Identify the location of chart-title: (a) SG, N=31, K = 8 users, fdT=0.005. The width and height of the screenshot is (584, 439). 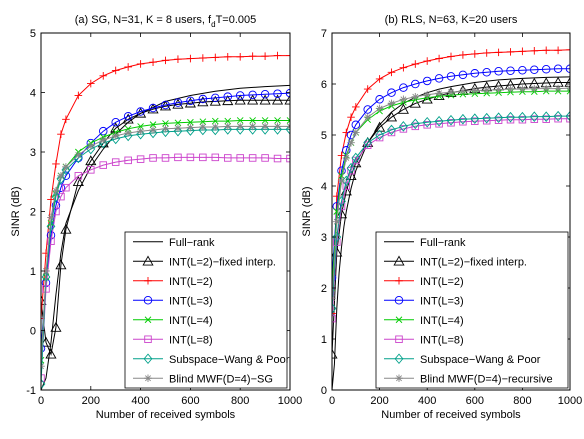
(165, 21).